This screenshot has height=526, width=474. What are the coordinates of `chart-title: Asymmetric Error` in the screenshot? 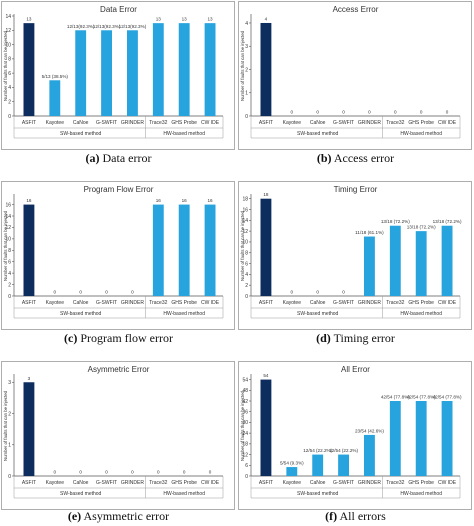 It's located at (119, 369).